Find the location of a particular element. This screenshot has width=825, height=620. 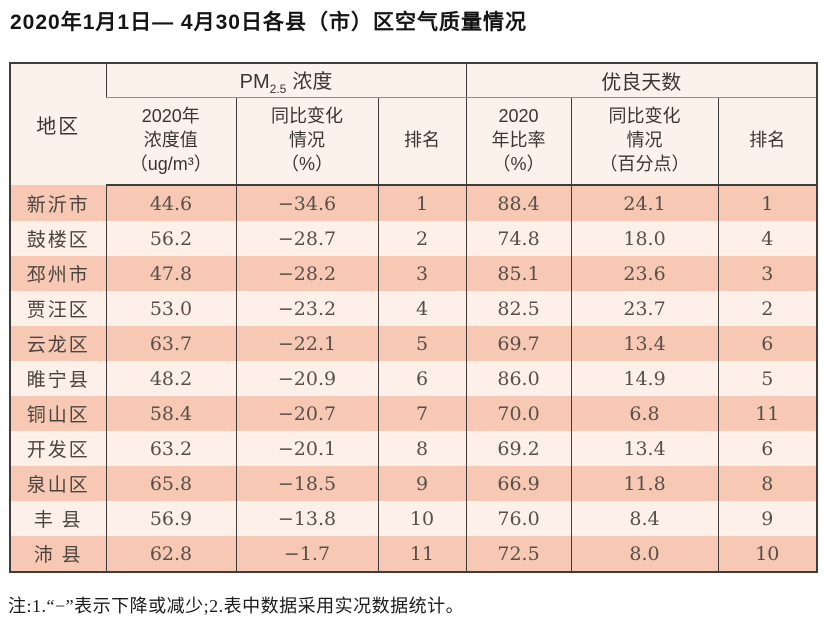

good-change-cell: 14.9 is located at coordinates (644, 378).